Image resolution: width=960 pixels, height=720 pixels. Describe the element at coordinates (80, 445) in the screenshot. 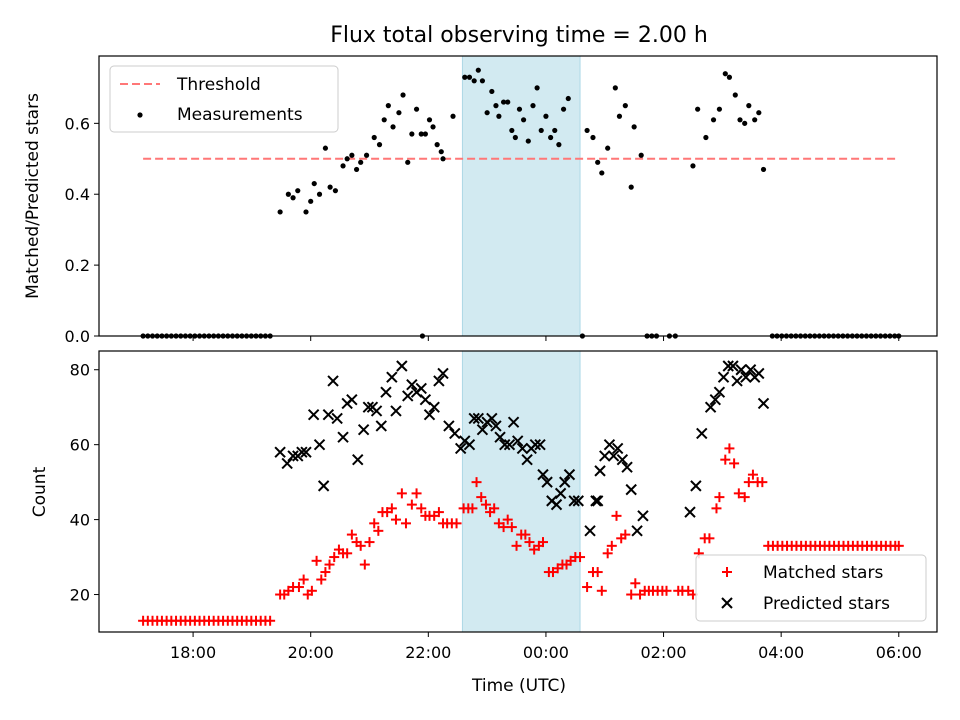

I see `y-tick-label: 60` at that location.